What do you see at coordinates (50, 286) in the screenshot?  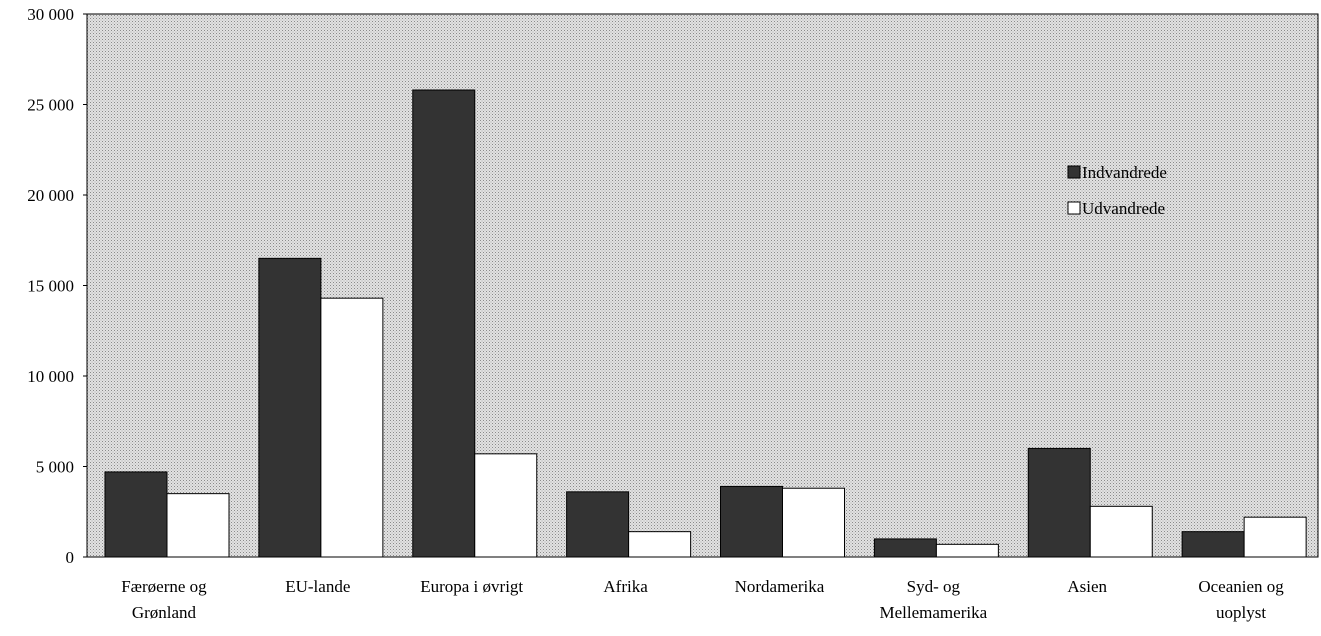 I see `y-tick-label: 15 000` at bounding box center [50, 286].